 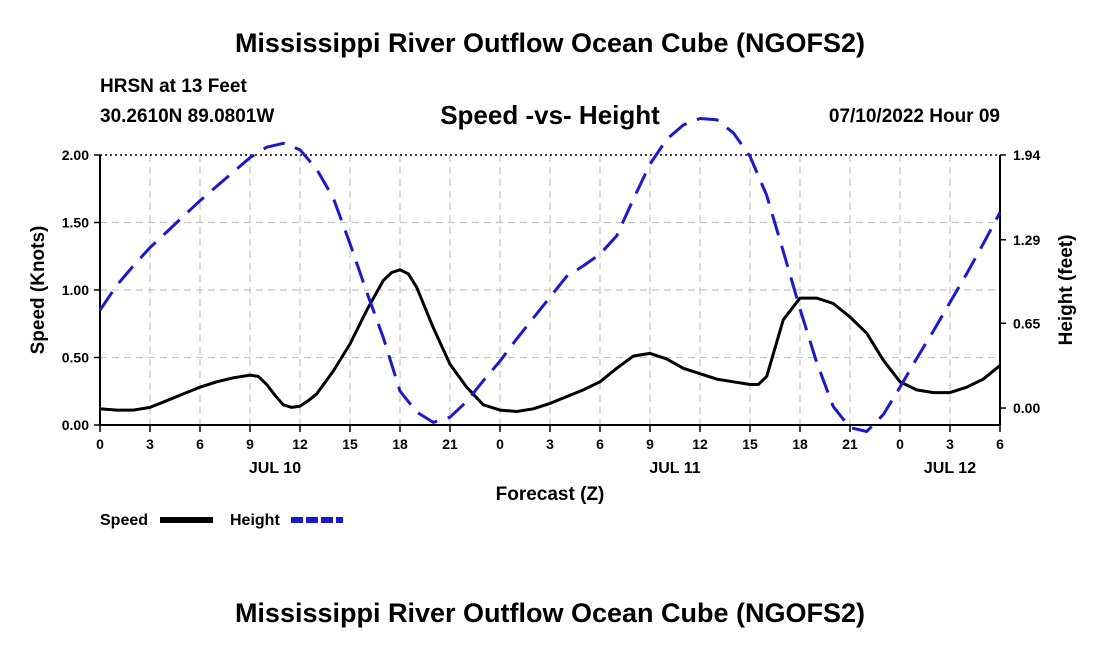 What do you see at coordinates (173, 86) in the screenshot?
I see `station-name: HRSN at 13 Feet` at bounding box center [173, 86].